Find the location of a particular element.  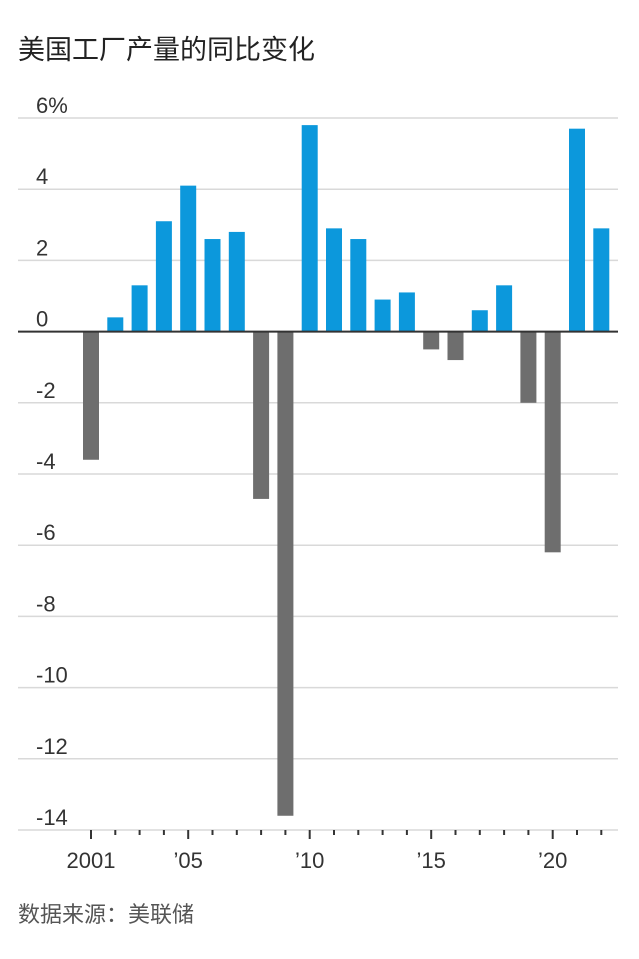

bar-2022 is located at coordinates (601, 280).